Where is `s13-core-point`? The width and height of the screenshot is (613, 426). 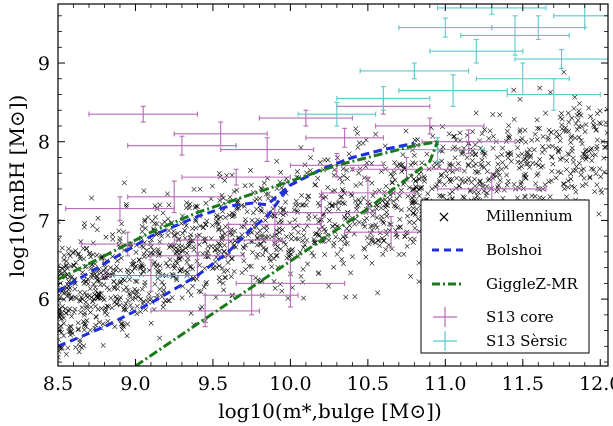
s13-core-point is located at coordinates (391, 232).